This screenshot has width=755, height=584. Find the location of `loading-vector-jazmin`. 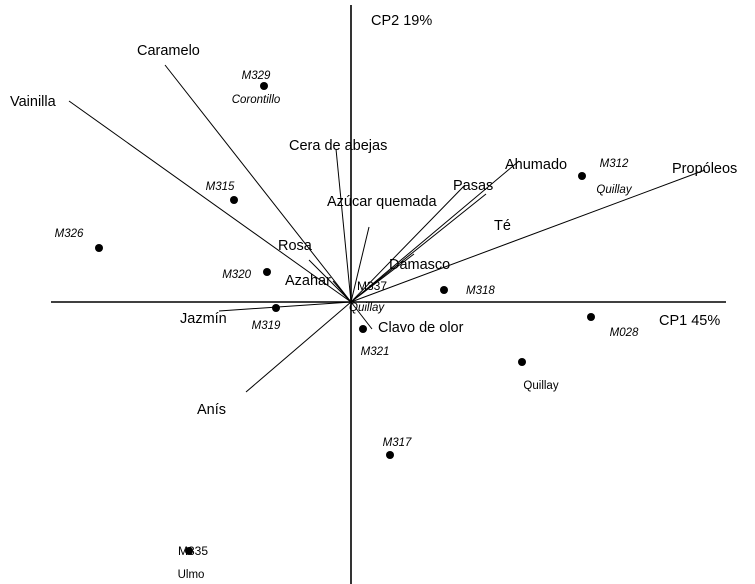

loading-vector-jazmin is located at coordinates (285, 306).